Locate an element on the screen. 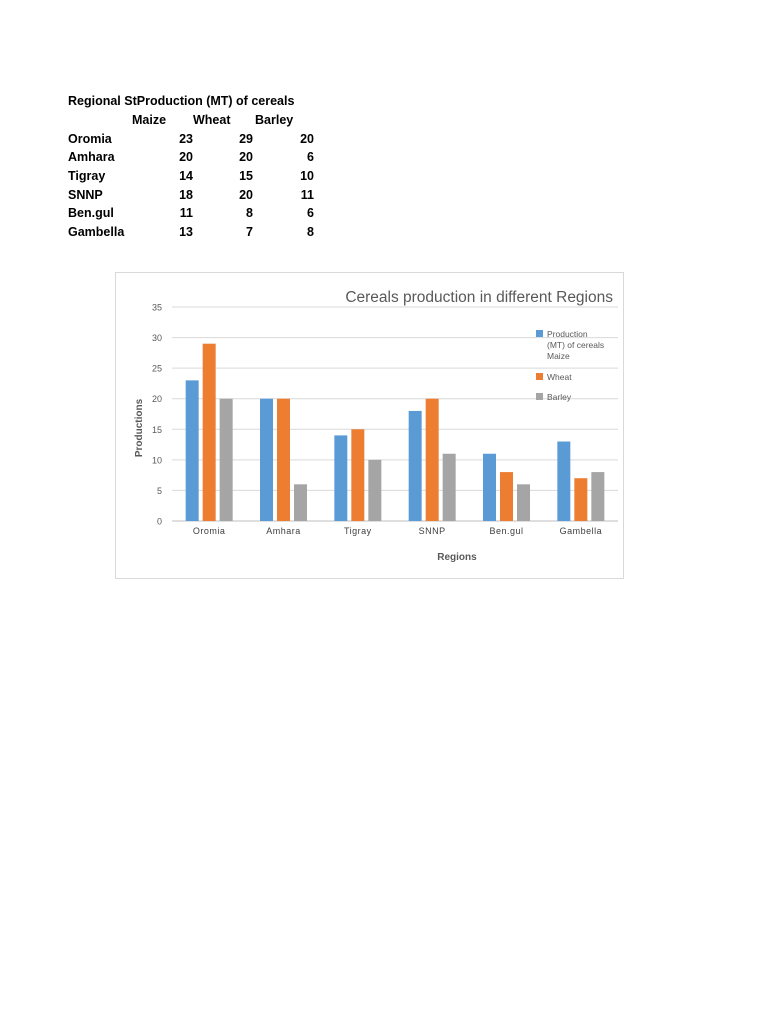 The width and height of the screenshot is (768, 1024). cell-maize: 11 is located at coordinates (186, 213).